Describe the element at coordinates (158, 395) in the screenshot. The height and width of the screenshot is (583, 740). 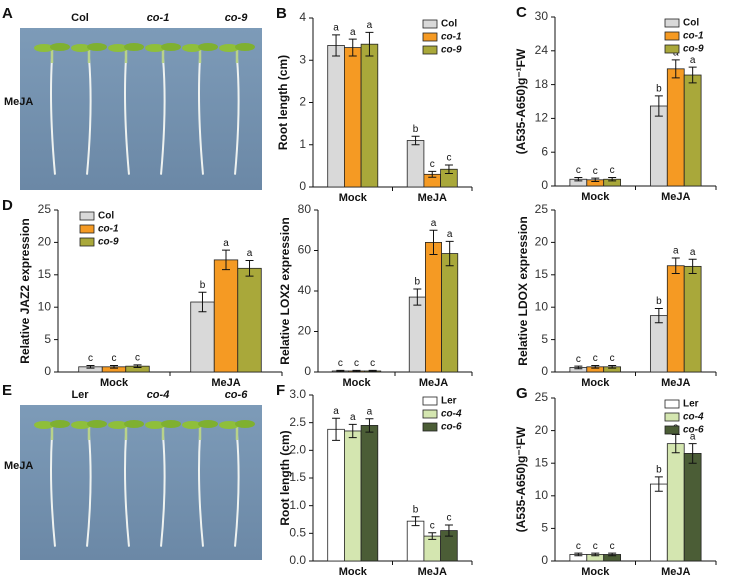
I see `genotype-label: co-4` at that location.